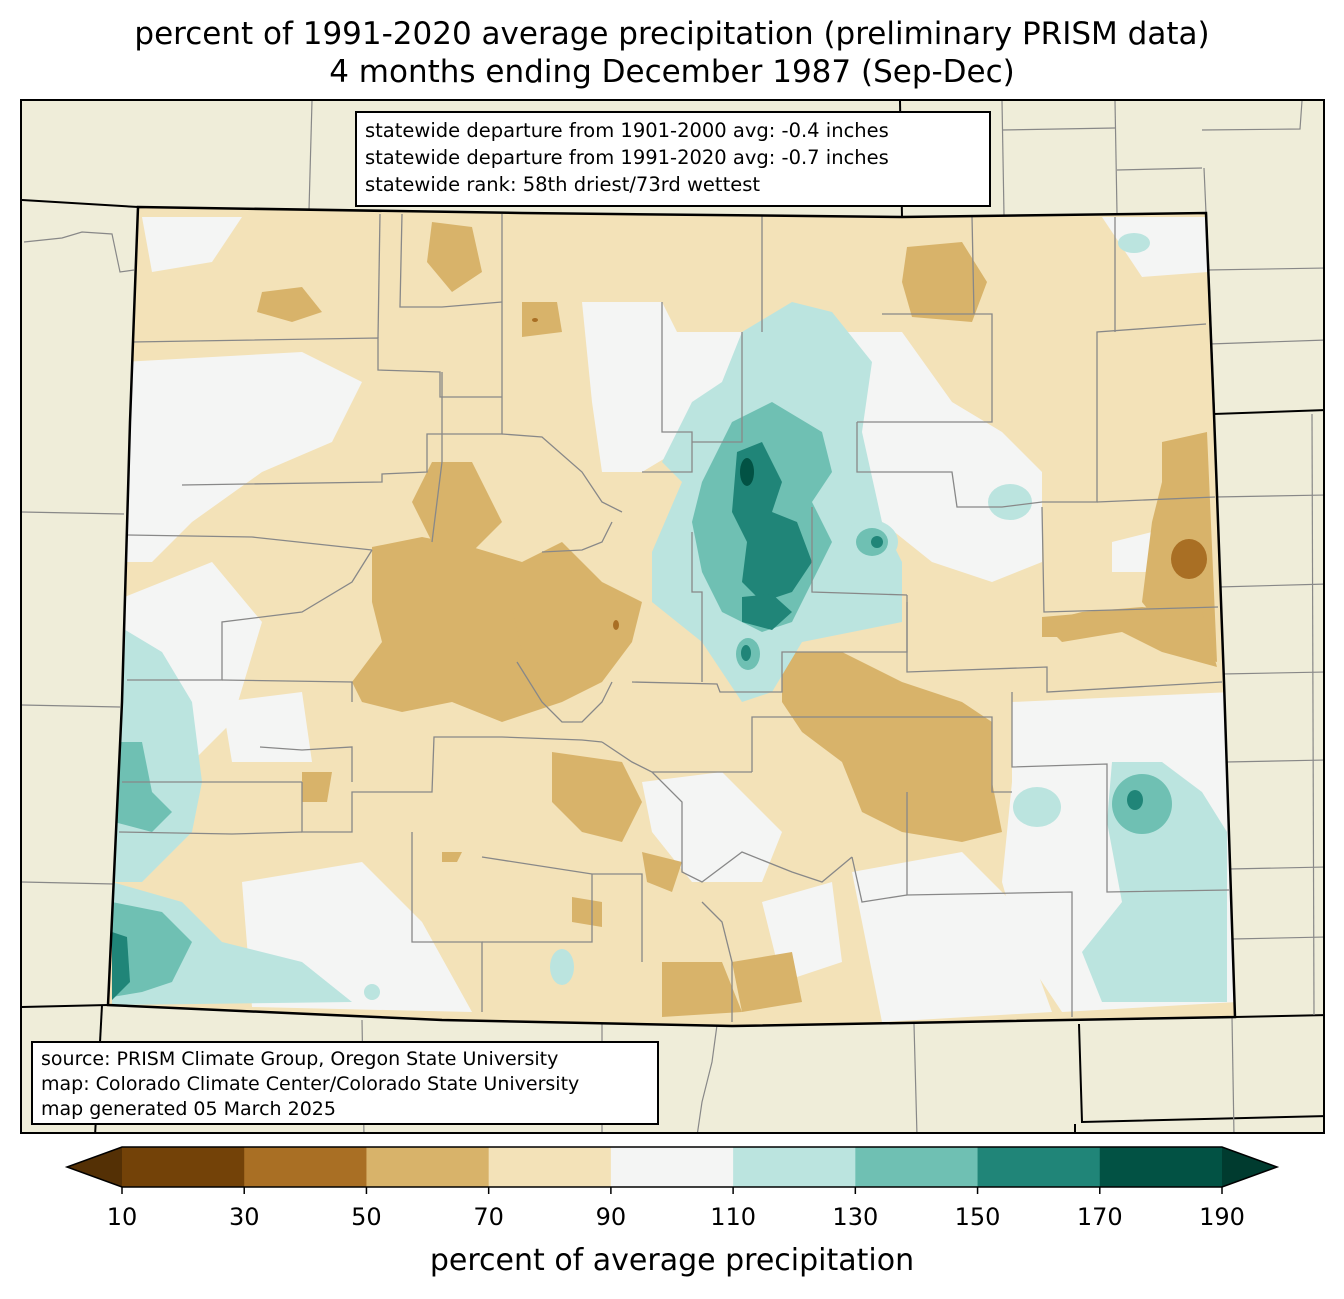 The height and width of the screenshot is (1299, 1344). What do you see at coordinates (188, 1109) in the screenshot?
I see `source-line-generated: map generated 05 March 2025` at bounding box center [188, 1109].